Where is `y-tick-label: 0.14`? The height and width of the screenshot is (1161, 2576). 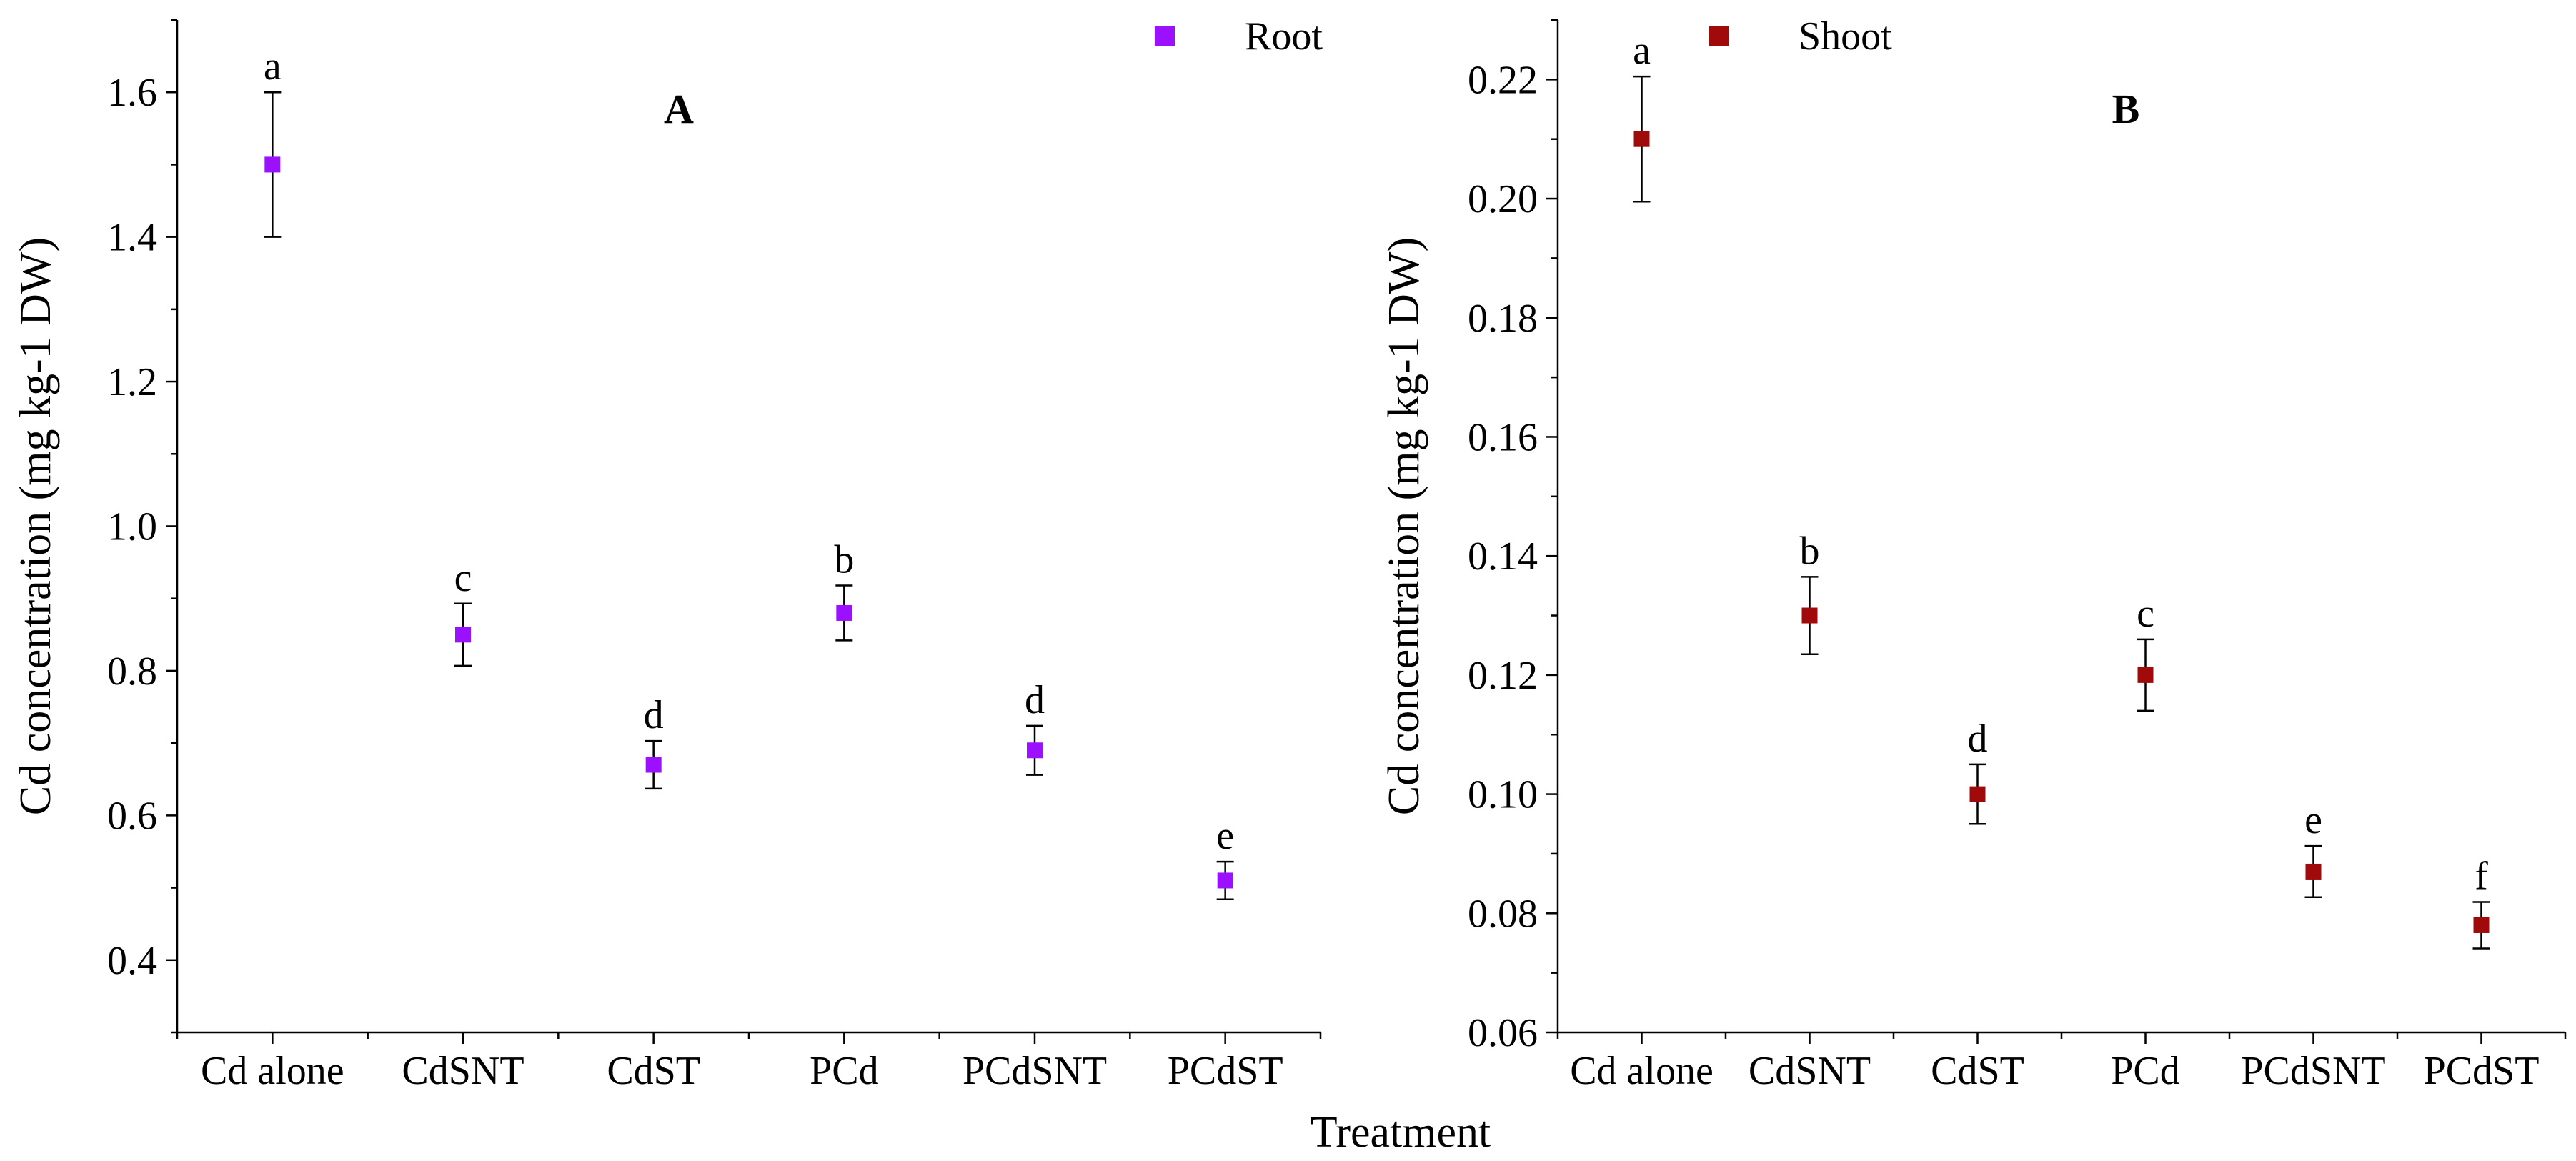 y-tick-label: 0.14 is located at coordinates (1503, 556).